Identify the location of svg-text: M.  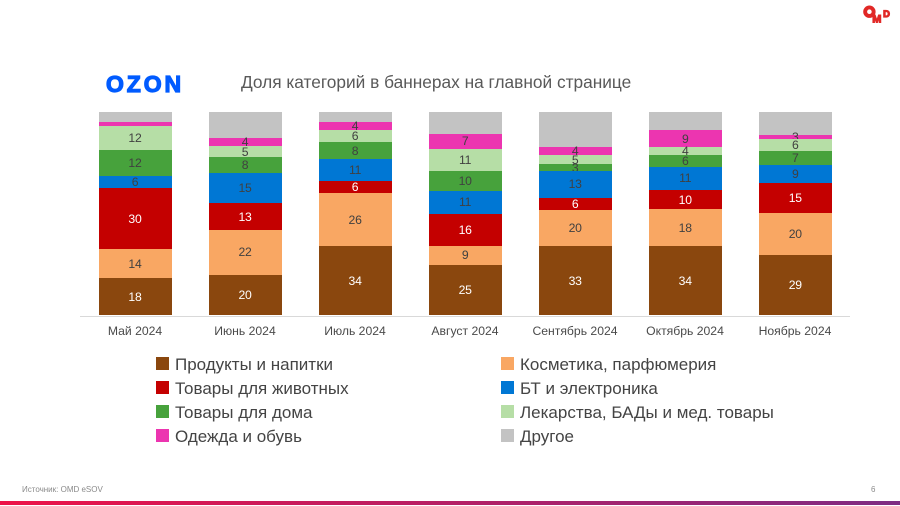
(876, 19).